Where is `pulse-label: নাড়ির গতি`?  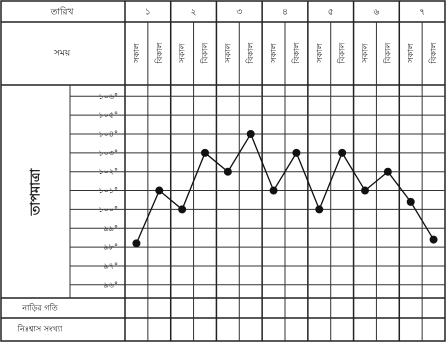
pulse-label: নাড়ির গতি is located at coordinates (40, 308).